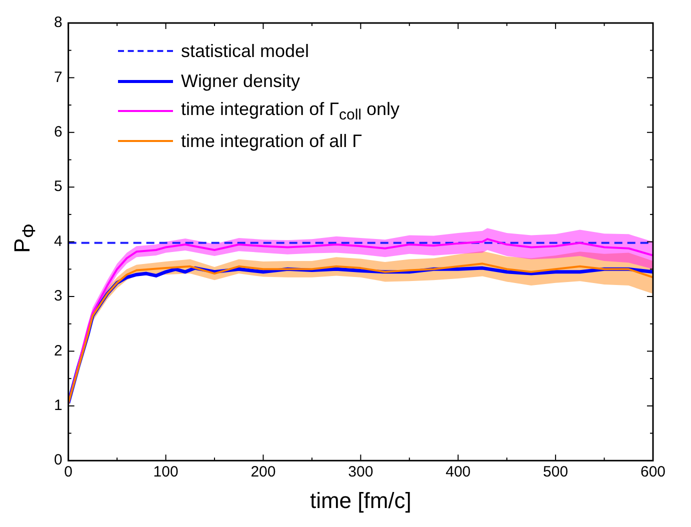 The image size is (691, 527). Describe the element at coordinates (165, 472) in the screenshot. I see `x-tick-label: 100` at that location.